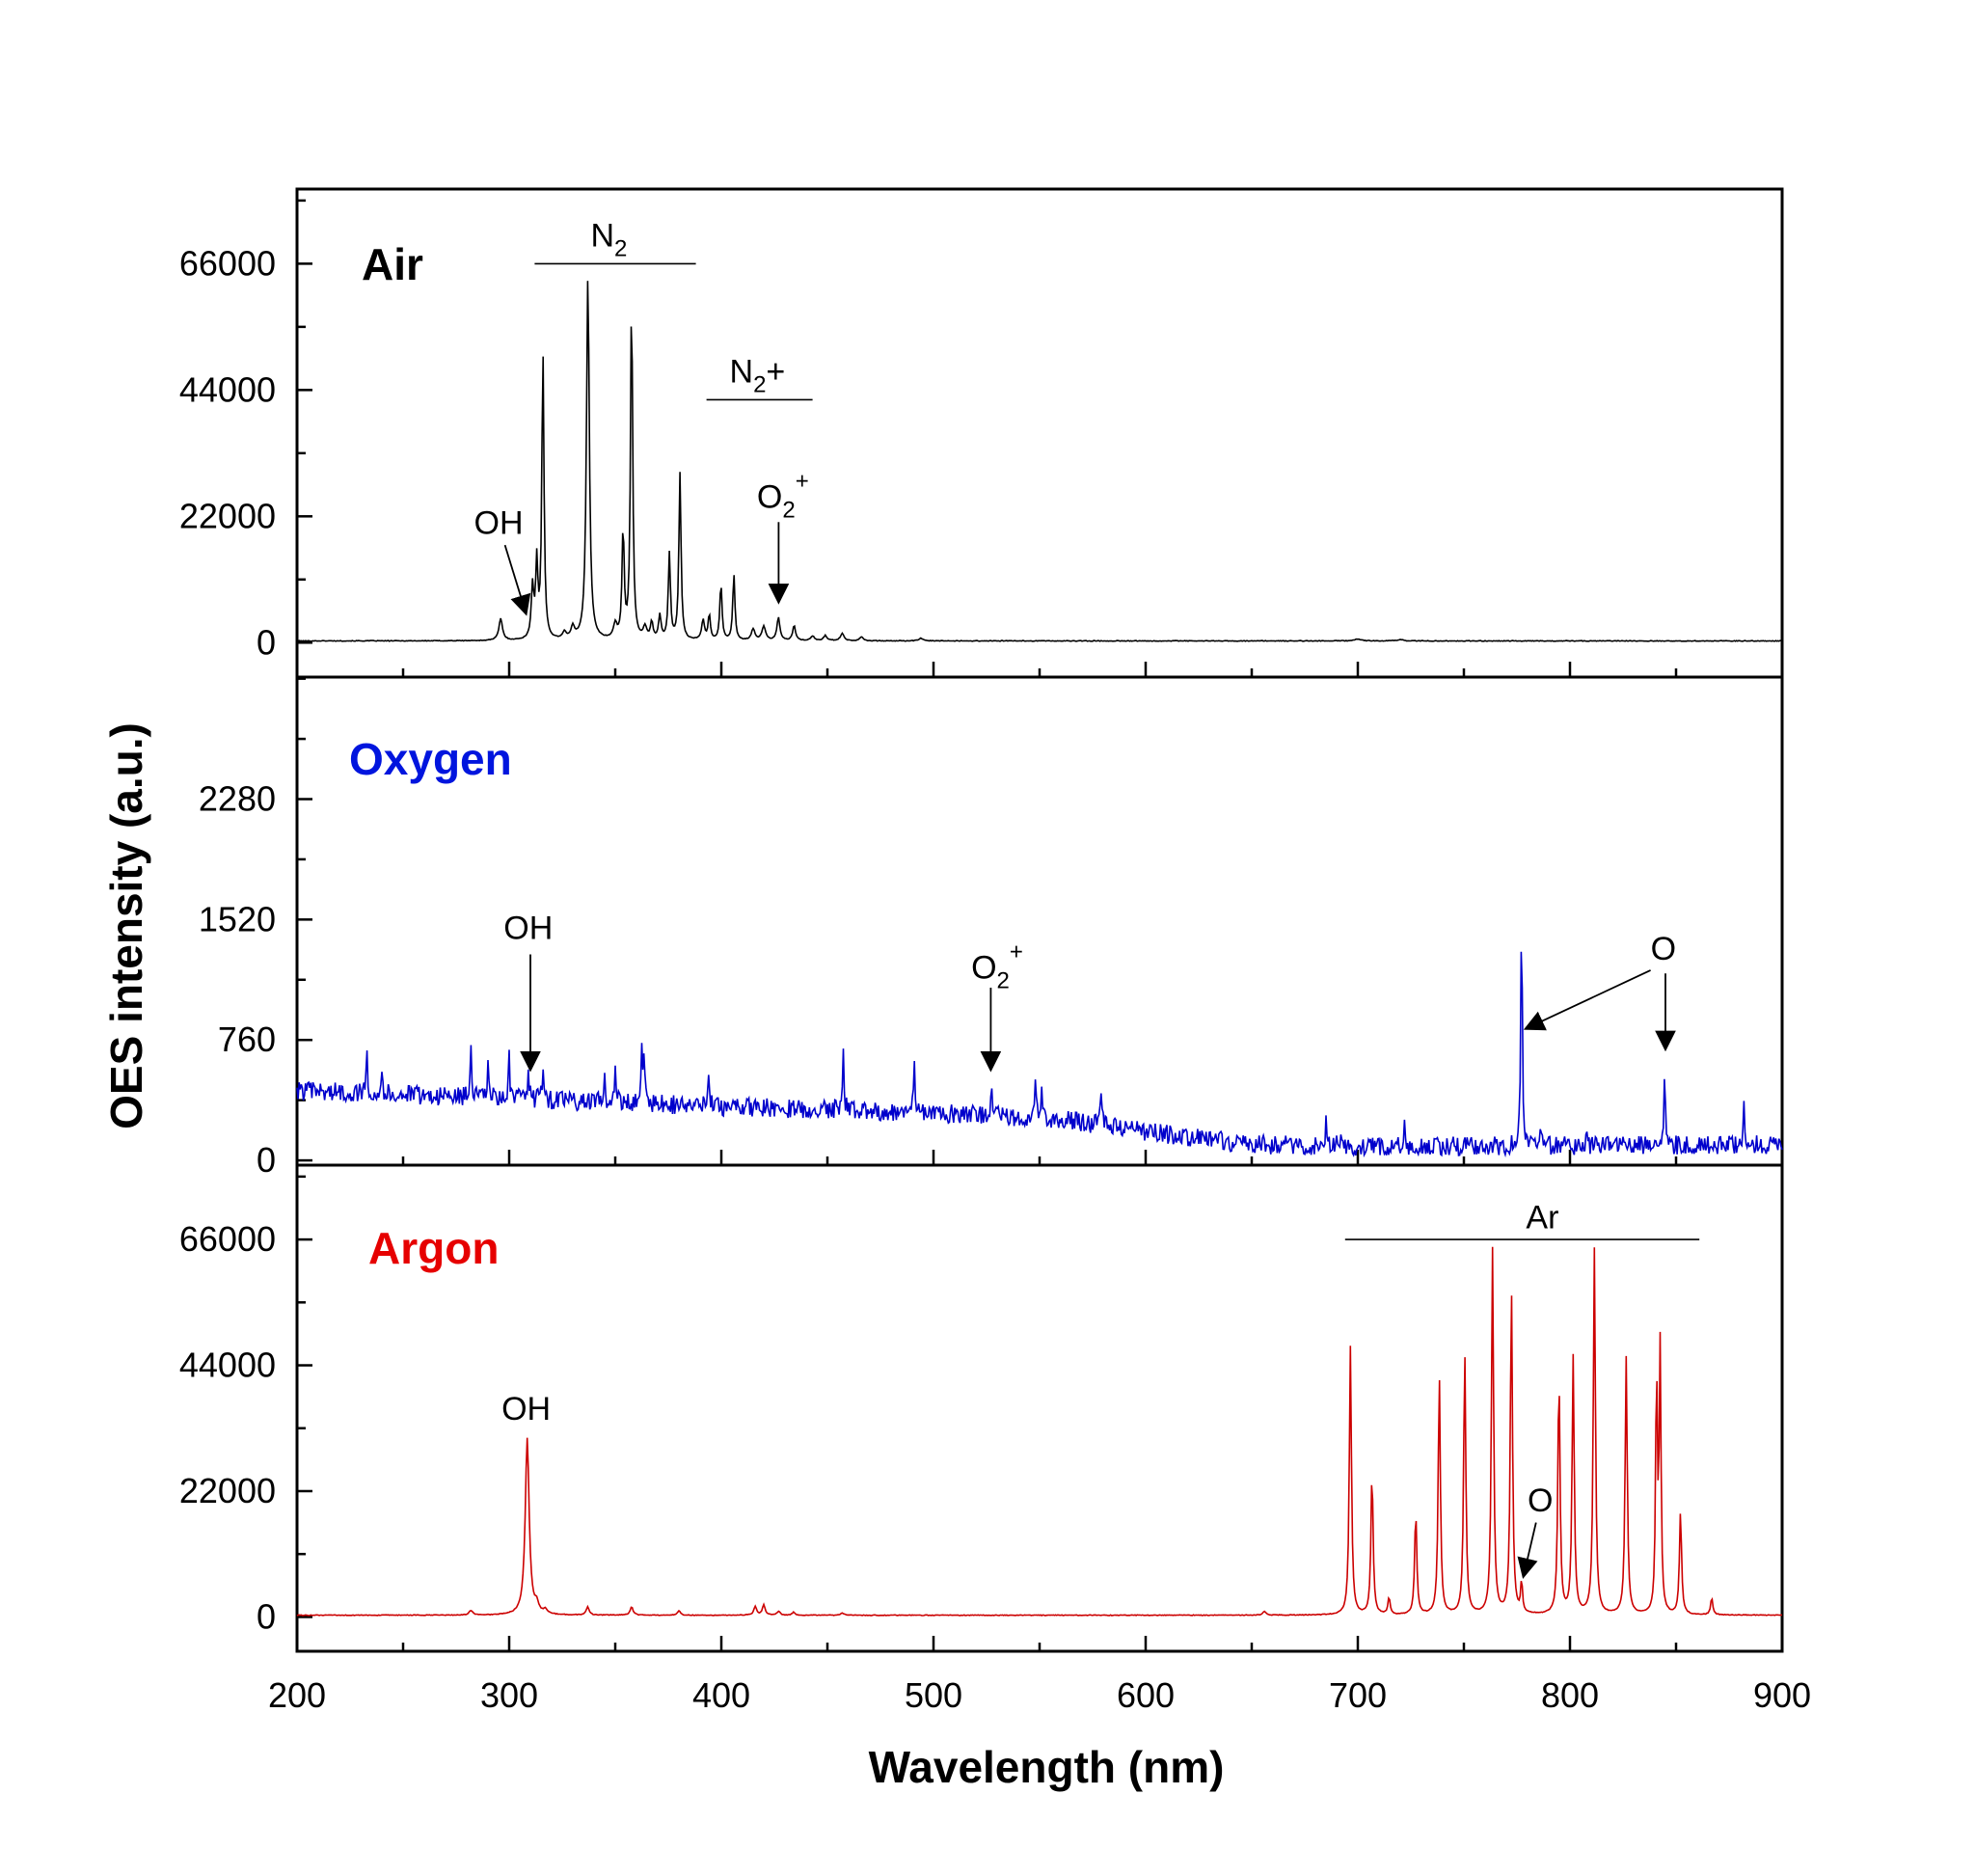 The image size is (1975, 1876). I want to click on x-tick-label: 700, so click(1358, 1695).